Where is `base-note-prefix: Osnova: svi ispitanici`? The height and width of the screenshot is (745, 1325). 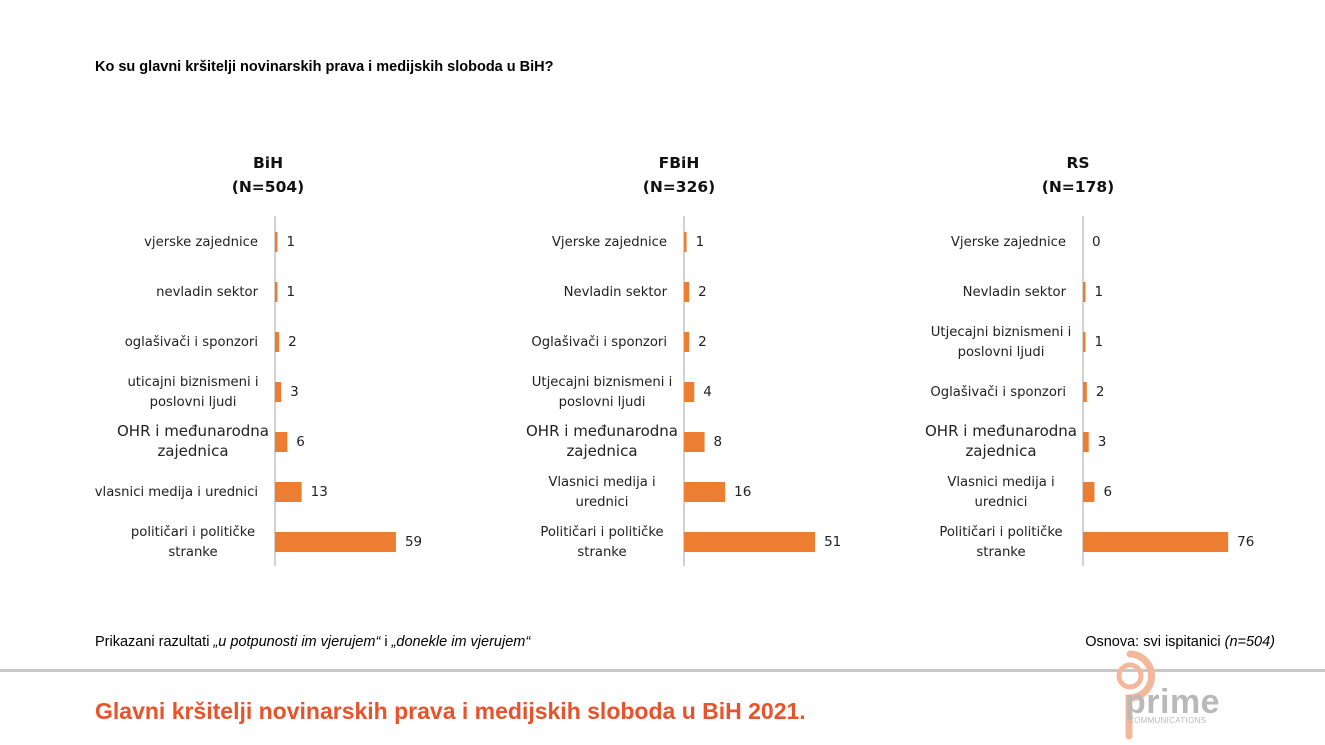
base-note-prefix: Osnova: svi ispitanici is located at coordinates (1155, 642).